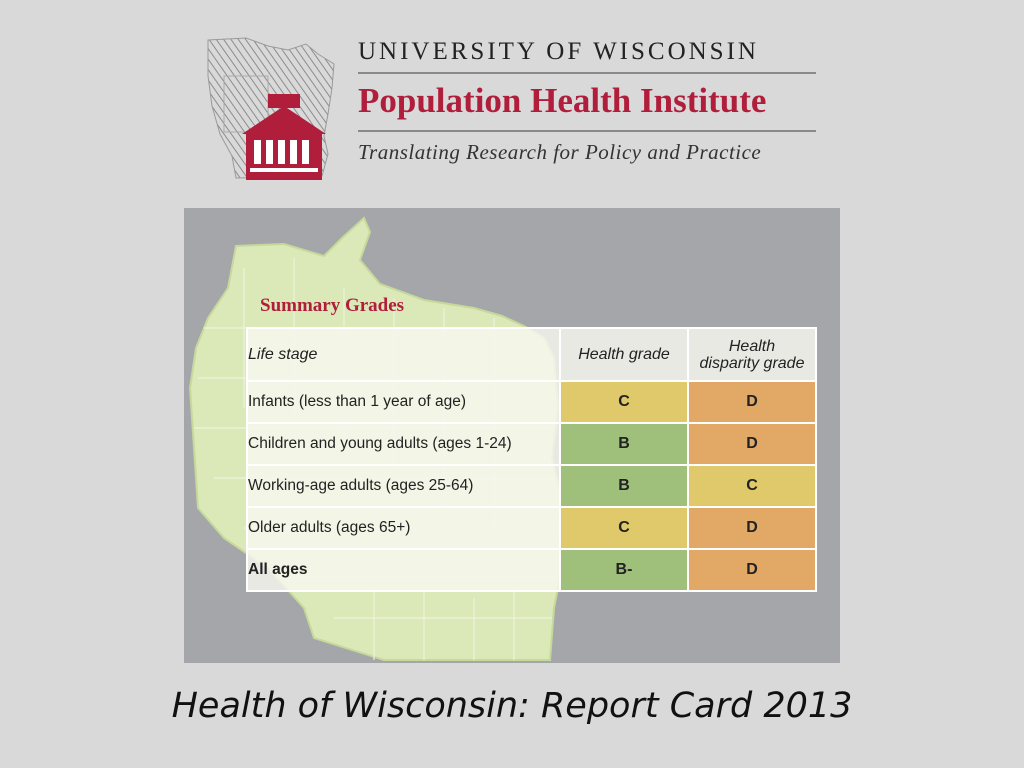 Image resolution: width=1024 pixels, height=768 pixels. I want to click on wisconsin-capitol-icon, so click(271, 108).